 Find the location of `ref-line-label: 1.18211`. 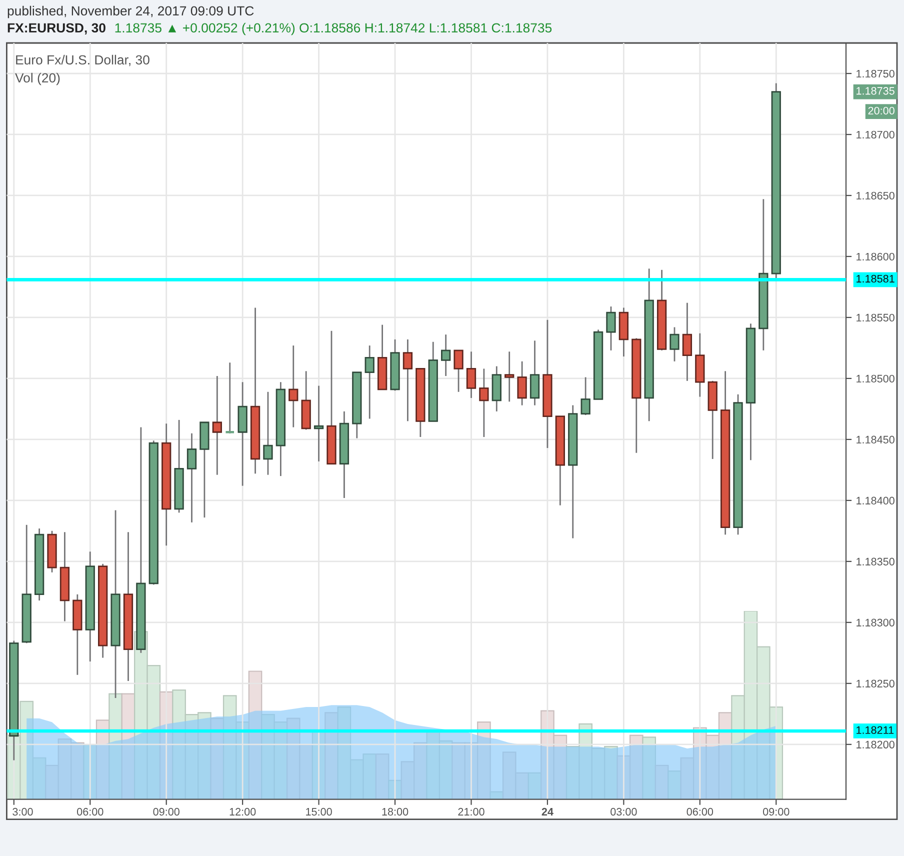

ref-line-label: 1.18211 is located at coordinates (875, 730).